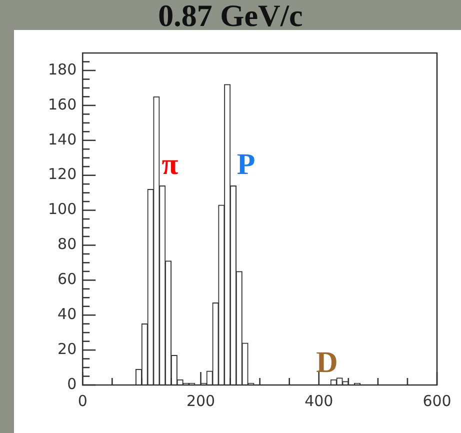 This screenshot has height=433, width=461. I want to click on y-tick-label: 20, so click(67, 349).